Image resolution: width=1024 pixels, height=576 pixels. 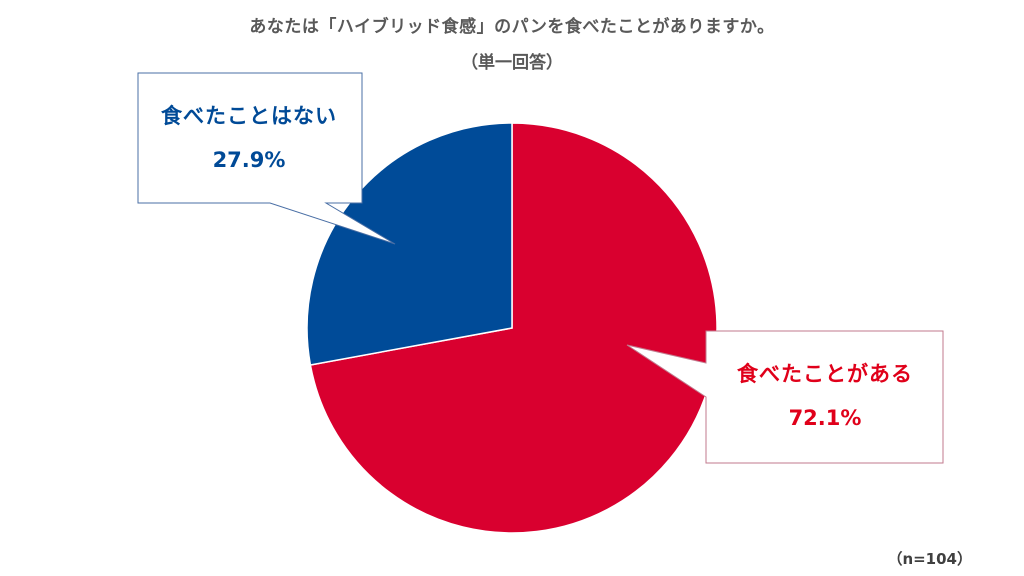 What do you see at coordinates (929, 559) in the screenshot?
I see `sample-size-note: （n=104）` at bounding box center [929, 559].